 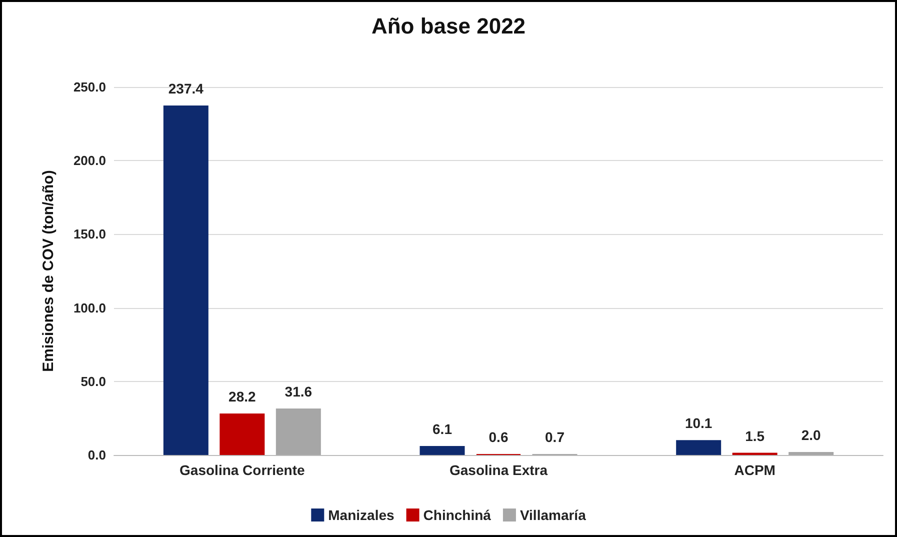 What do you see at coordinates (442, 429) in the screenshot?
I see `data-label: 6.1` at bounding box center [442, 429].